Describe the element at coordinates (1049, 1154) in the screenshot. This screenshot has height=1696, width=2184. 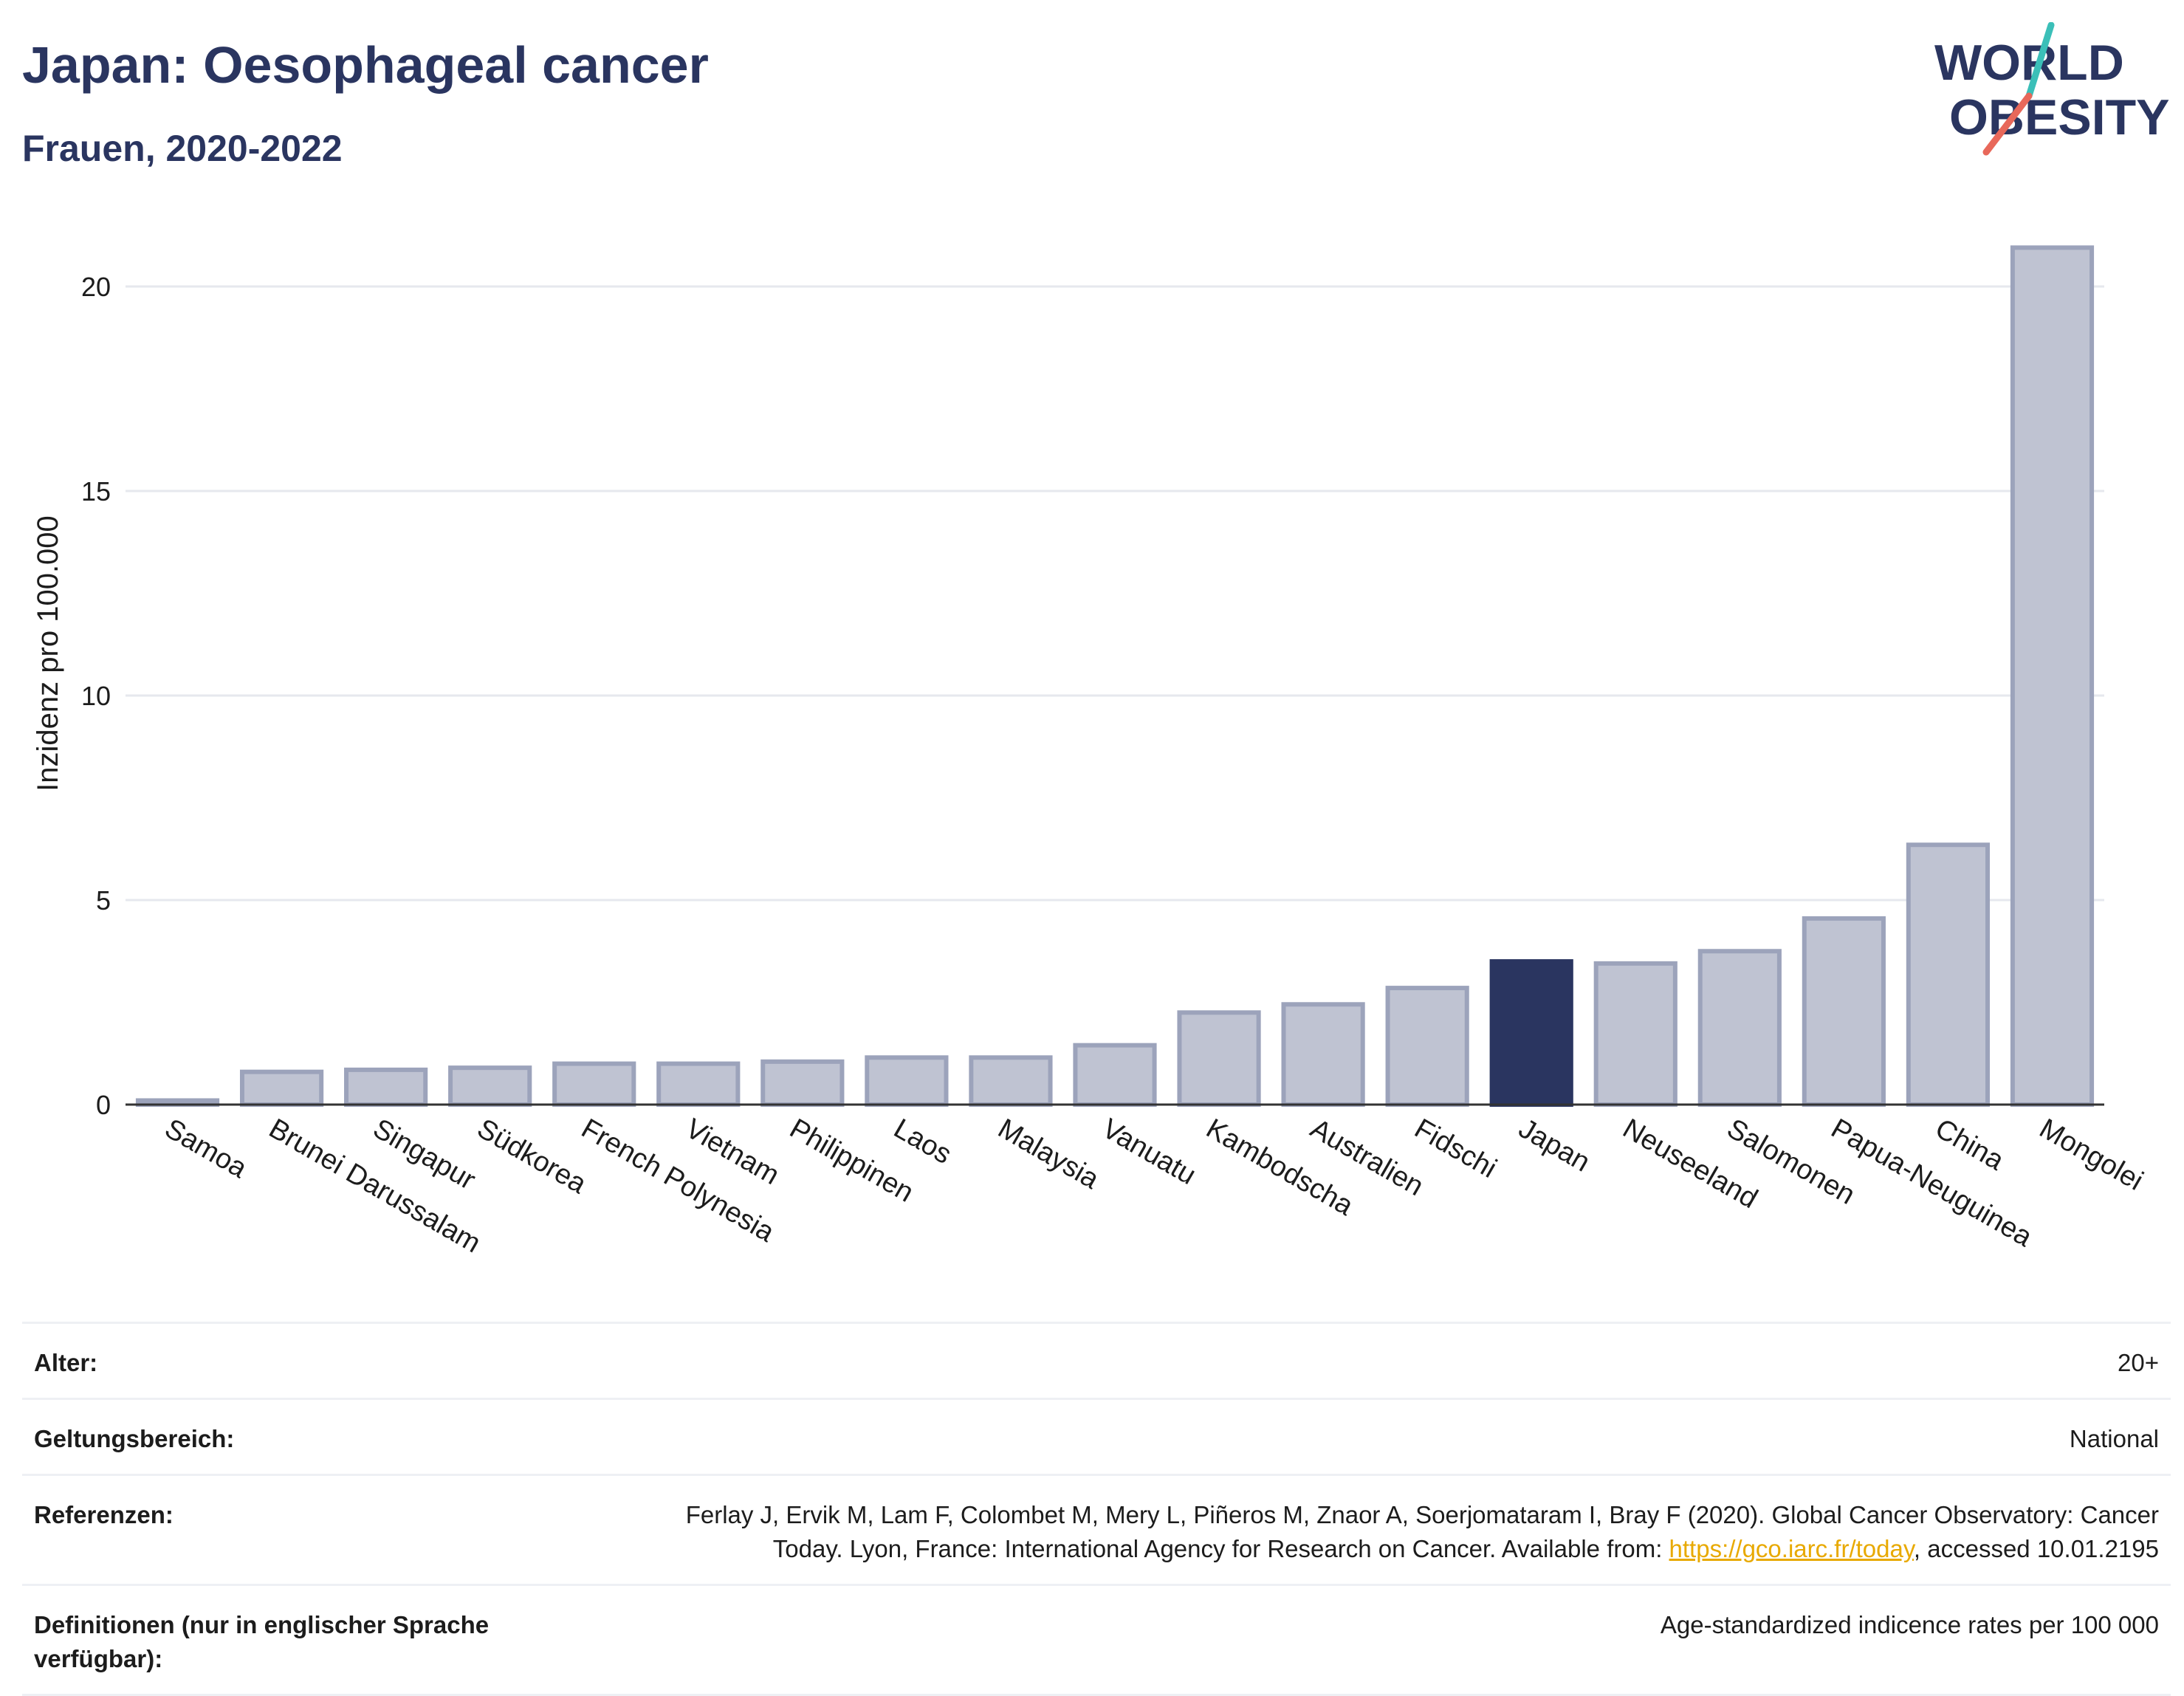
I see `x-tick-label: Malaysia` at that location.